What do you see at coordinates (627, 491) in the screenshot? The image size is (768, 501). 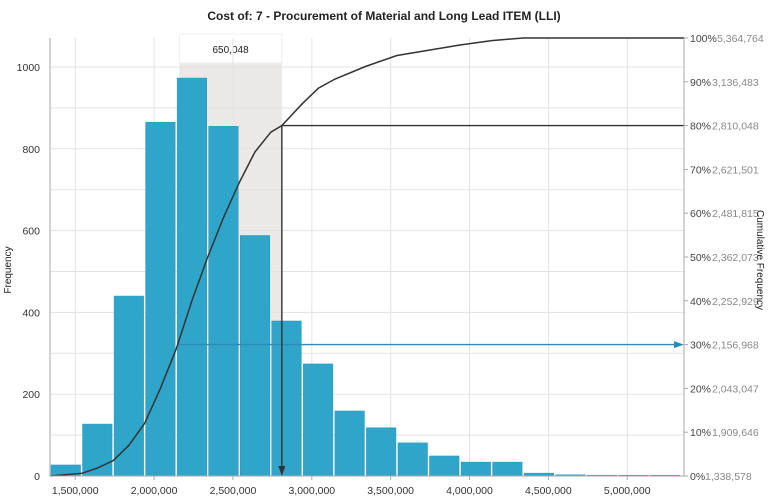 I see `x-tick-label: 5,000,000` at bounding box center [627, 491].